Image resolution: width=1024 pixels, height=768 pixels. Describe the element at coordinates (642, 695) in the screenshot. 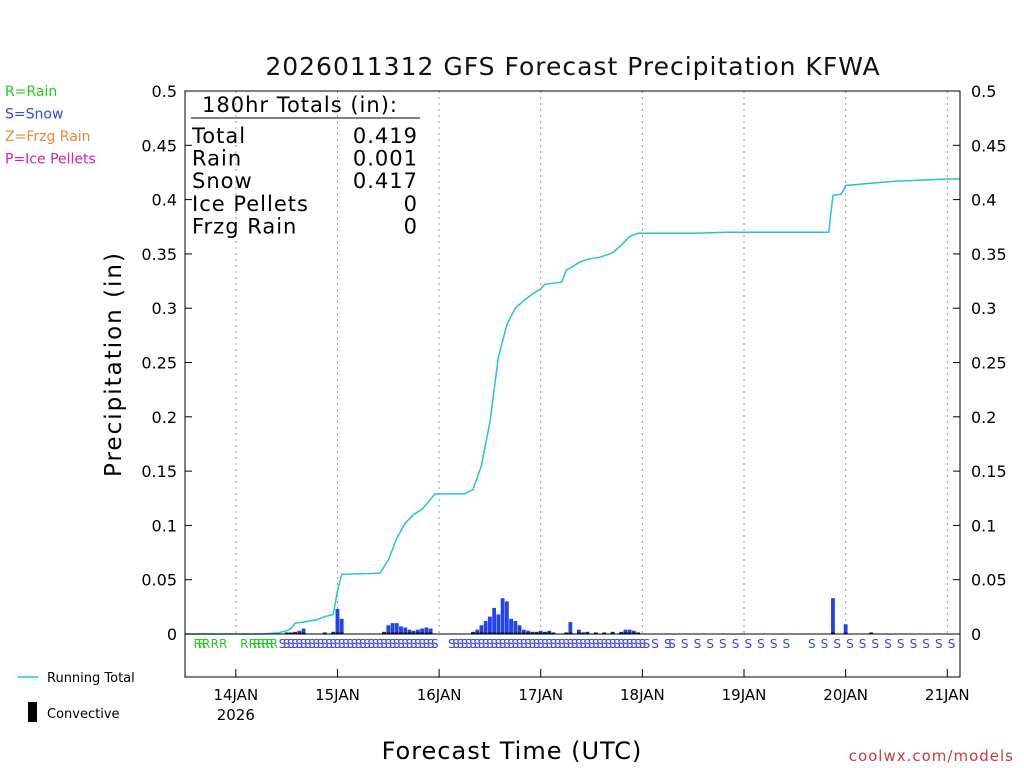

I see `x-tick-label: 18JAN` at that location.